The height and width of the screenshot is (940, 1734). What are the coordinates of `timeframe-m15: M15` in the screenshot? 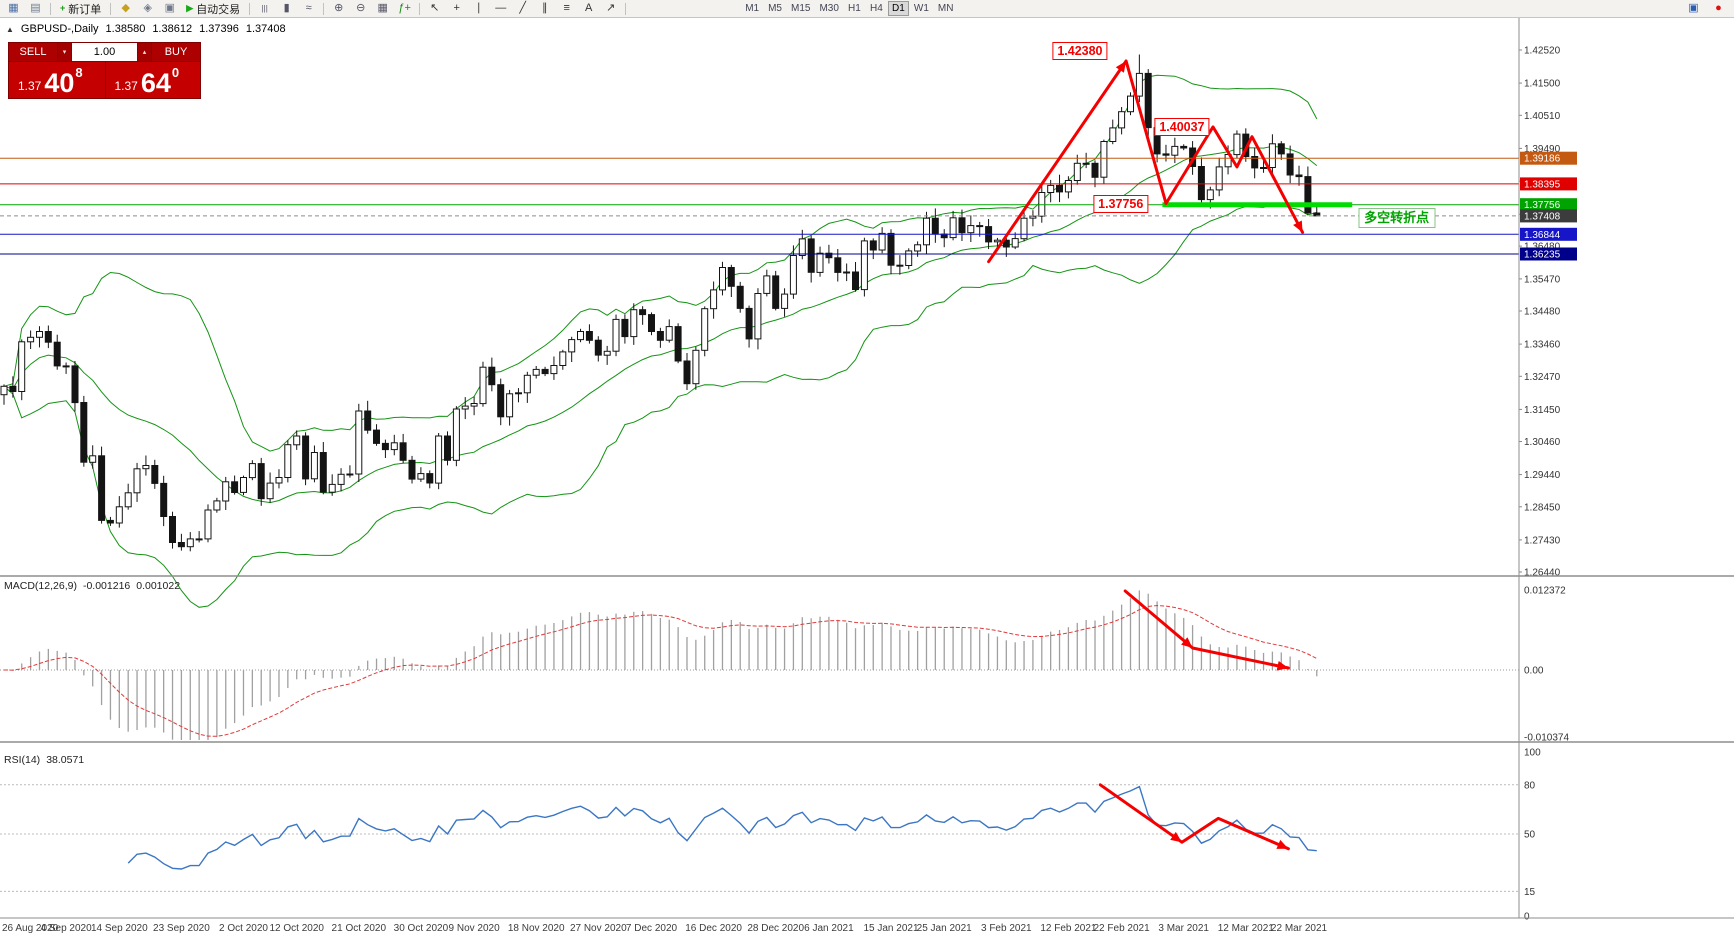 It's located at (801, 8).